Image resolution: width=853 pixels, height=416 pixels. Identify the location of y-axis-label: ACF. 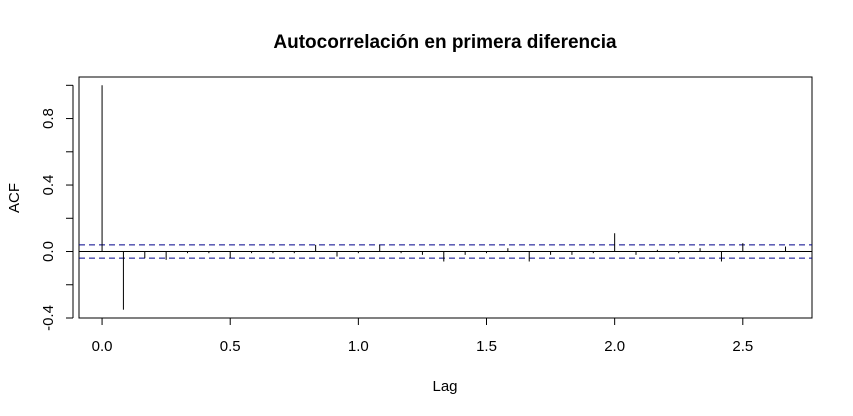
(14, 198).